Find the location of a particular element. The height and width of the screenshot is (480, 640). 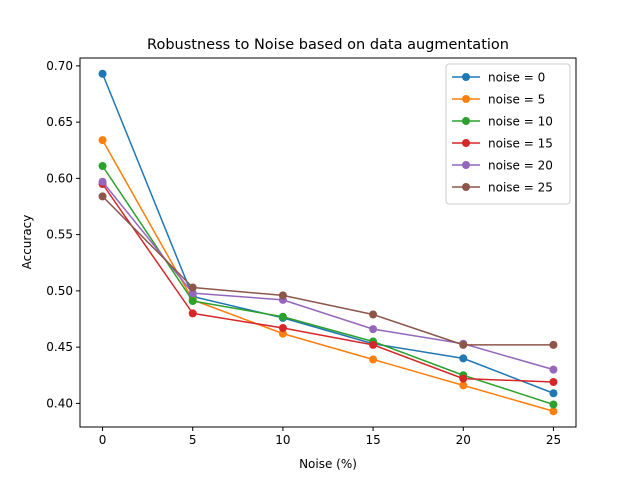

y-tick-label: 0.50 is located at coordinates (59, 291).